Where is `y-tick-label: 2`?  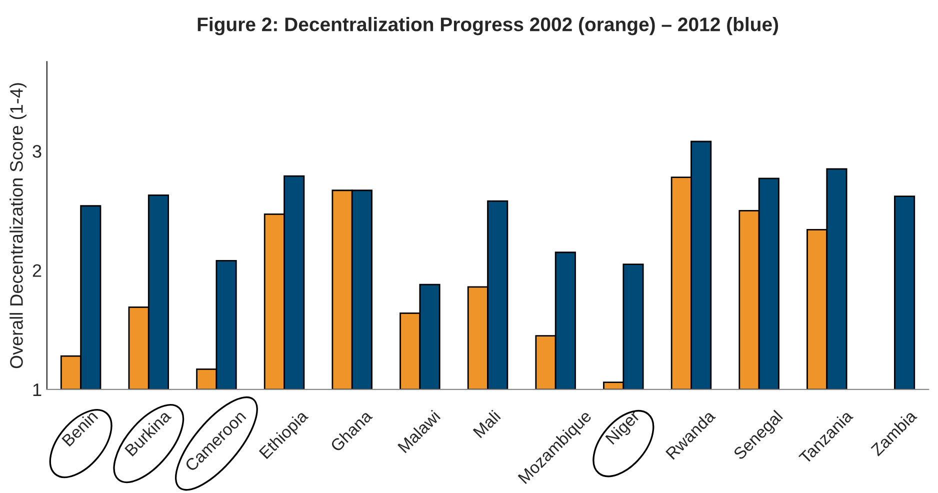
y-tick-label: 2 is located at coordinates (37, 270).